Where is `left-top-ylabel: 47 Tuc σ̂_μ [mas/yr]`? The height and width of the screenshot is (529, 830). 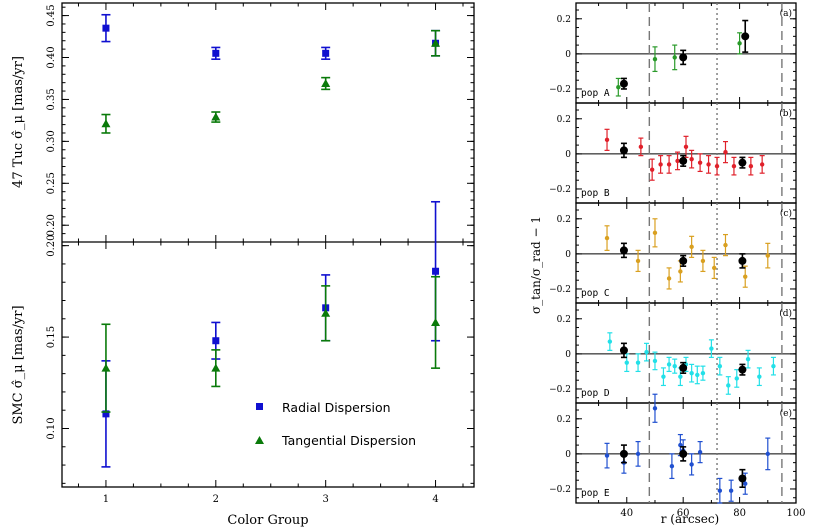 left-top-ylabel: 47 Tuc σ̂_μ [mas/yr] is located at coordinates (18, 122).